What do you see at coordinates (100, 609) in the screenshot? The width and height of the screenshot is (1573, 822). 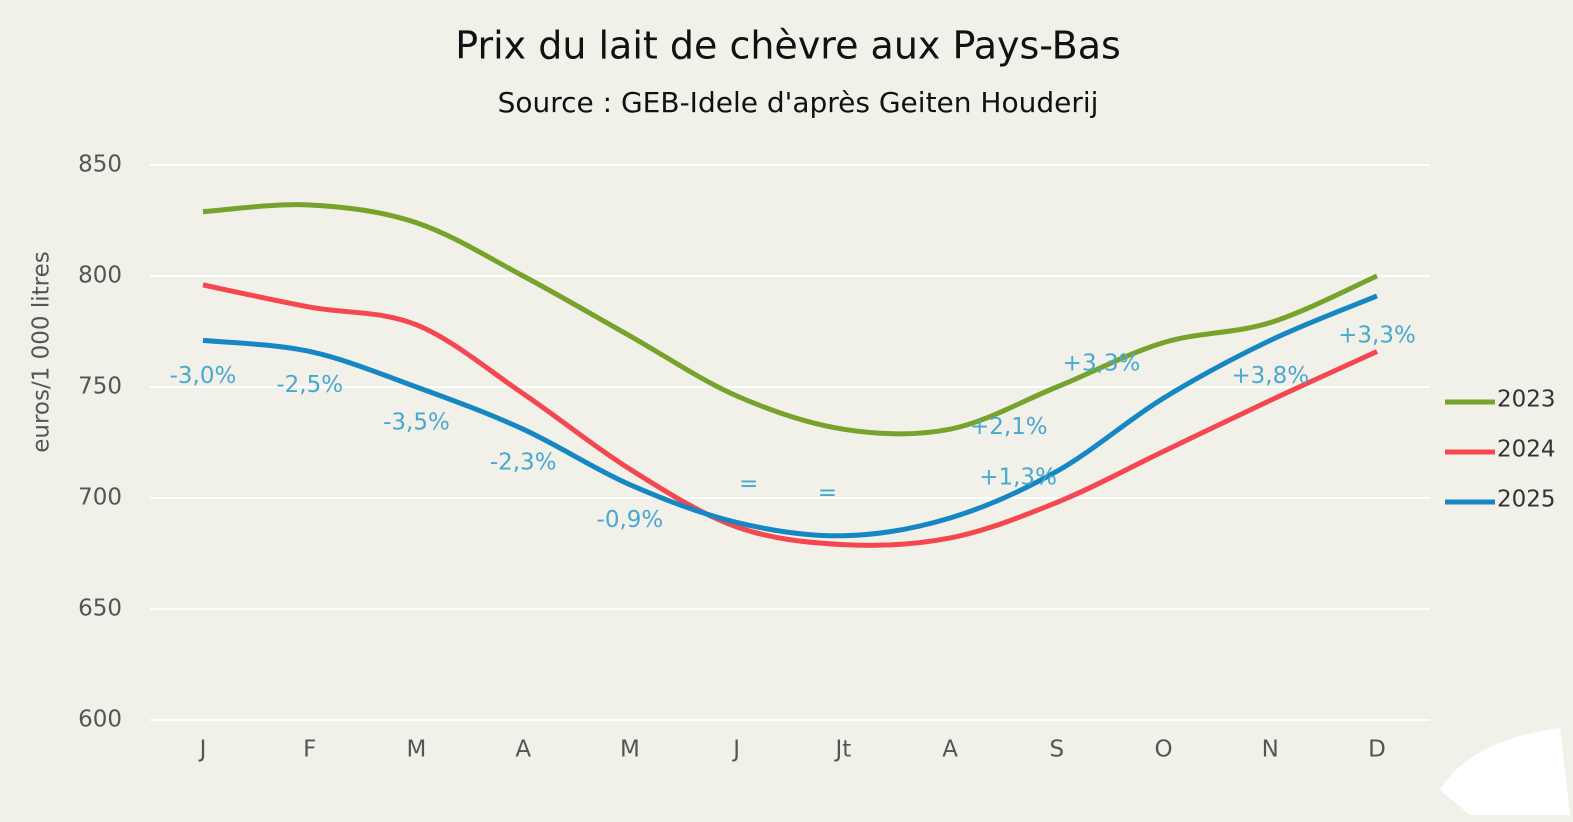 I see `y-tick-label: 650` at bounding box center [100, 609].